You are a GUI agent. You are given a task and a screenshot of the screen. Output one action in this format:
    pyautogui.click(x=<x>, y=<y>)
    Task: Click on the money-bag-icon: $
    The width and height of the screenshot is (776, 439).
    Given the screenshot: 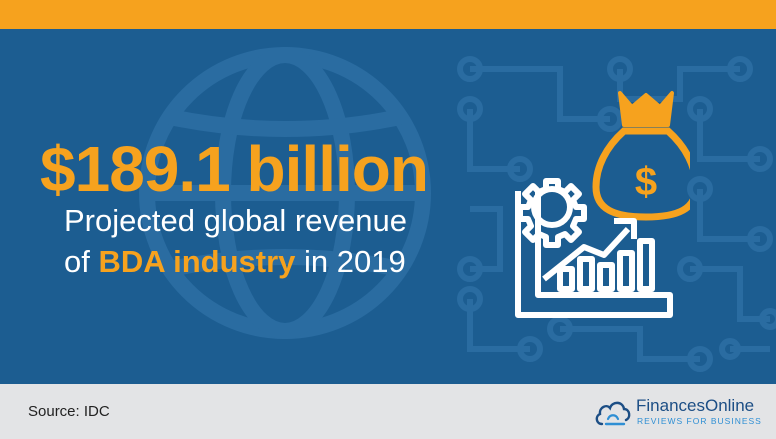 What is the action you would take?
    pyautogui.click(x=641, y=156)
    